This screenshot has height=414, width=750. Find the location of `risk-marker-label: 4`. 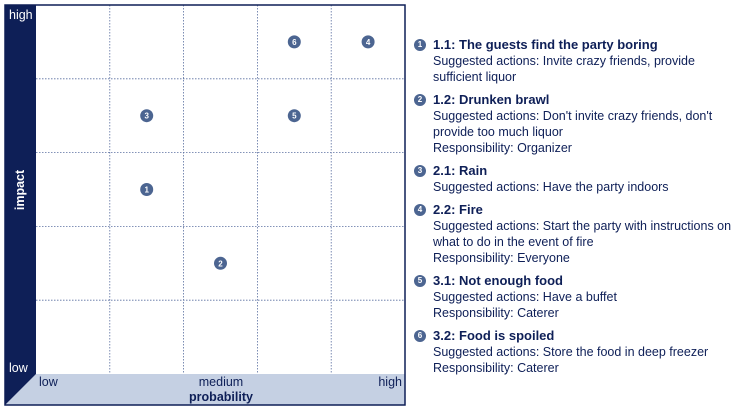

risk-marker-label: 4 is located at coordinates (368, 42).